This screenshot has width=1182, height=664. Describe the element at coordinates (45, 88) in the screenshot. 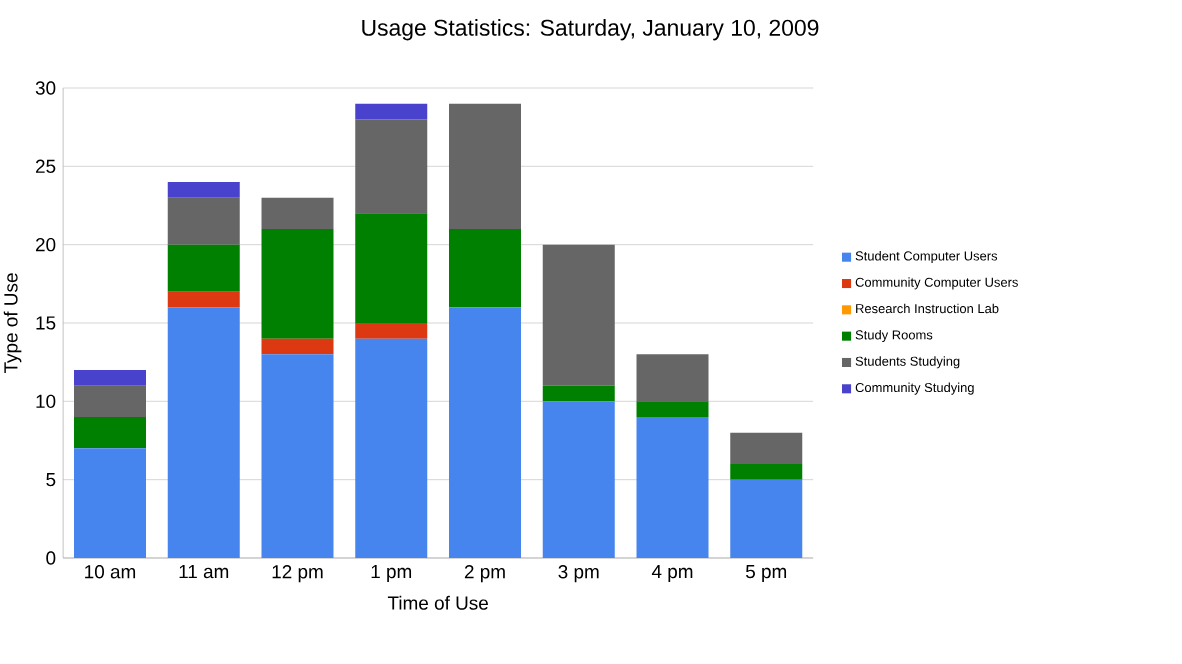

I see `y-tick-label: 30` at that location.